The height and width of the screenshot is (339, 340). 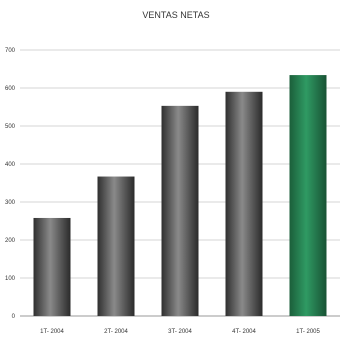 What do you see at coordinates (52, 266) in the screenshot?
I see `bar-1t-2004` at bounding box center [52, 266].